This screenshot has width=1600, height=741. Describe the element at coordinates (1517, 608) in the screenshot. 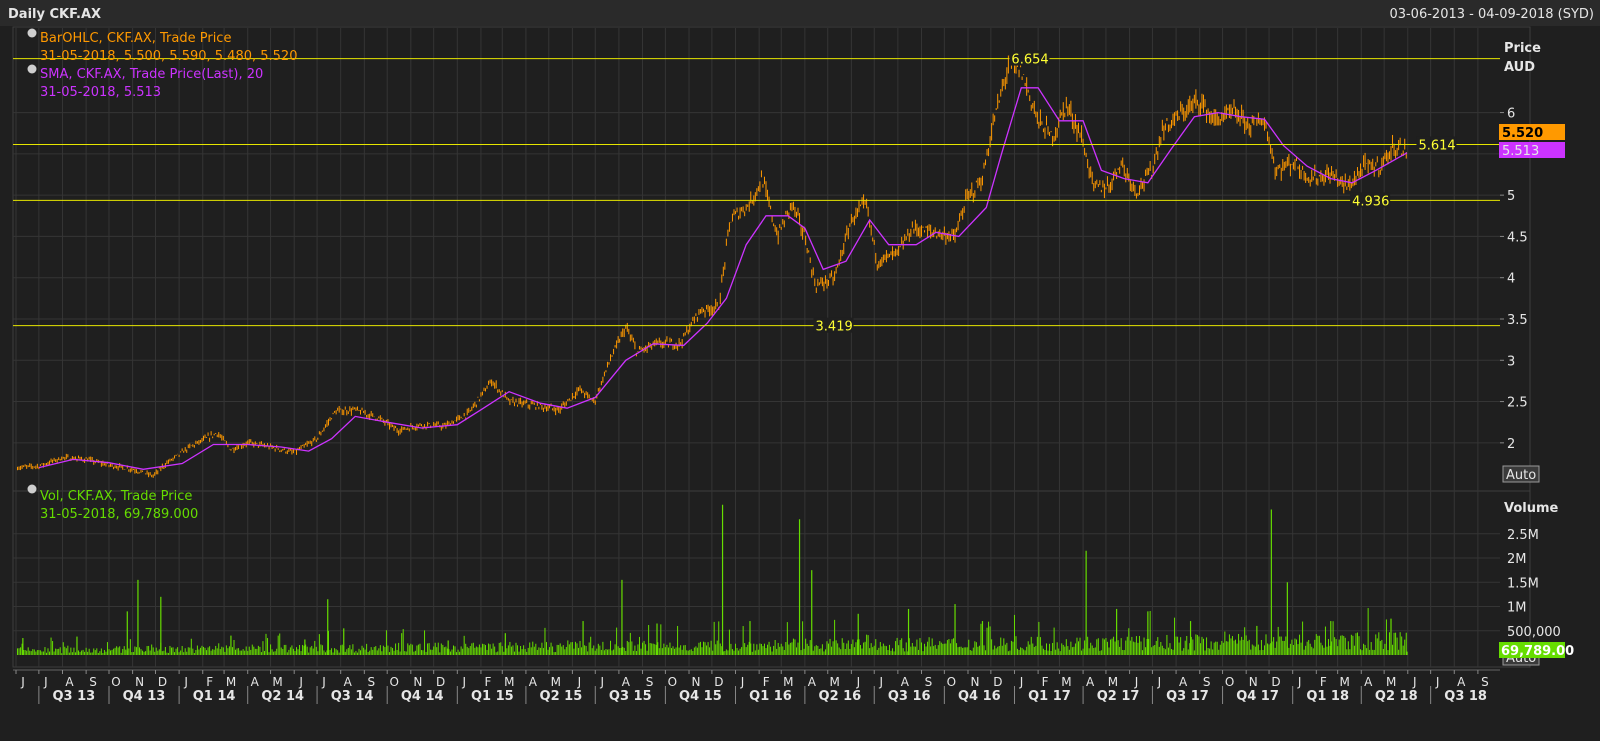

I see `volume-tick-label: 1M` at that location.